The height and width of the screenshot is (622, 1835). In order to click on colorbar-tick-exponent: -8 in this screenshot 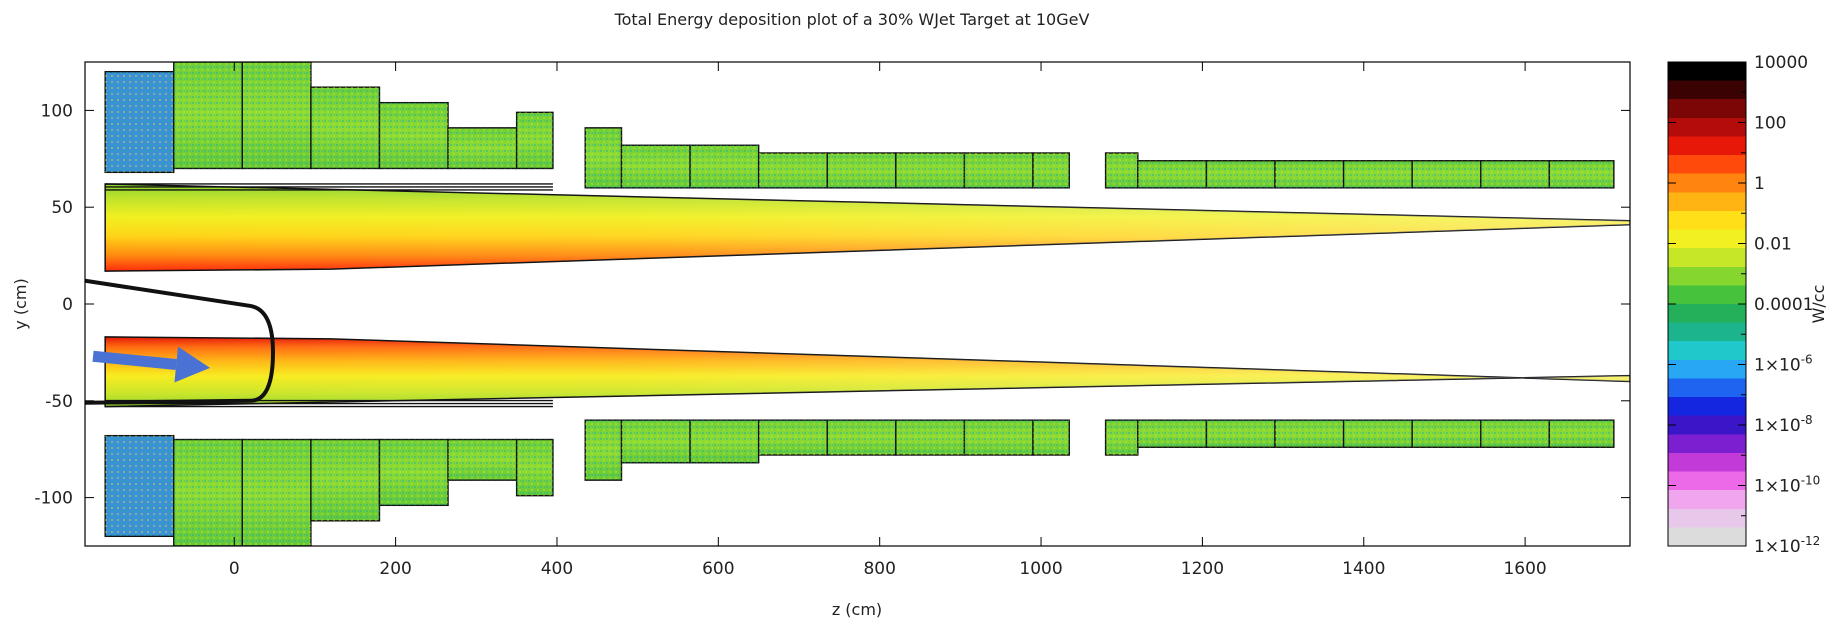, I will do `click(1807, 420)`.